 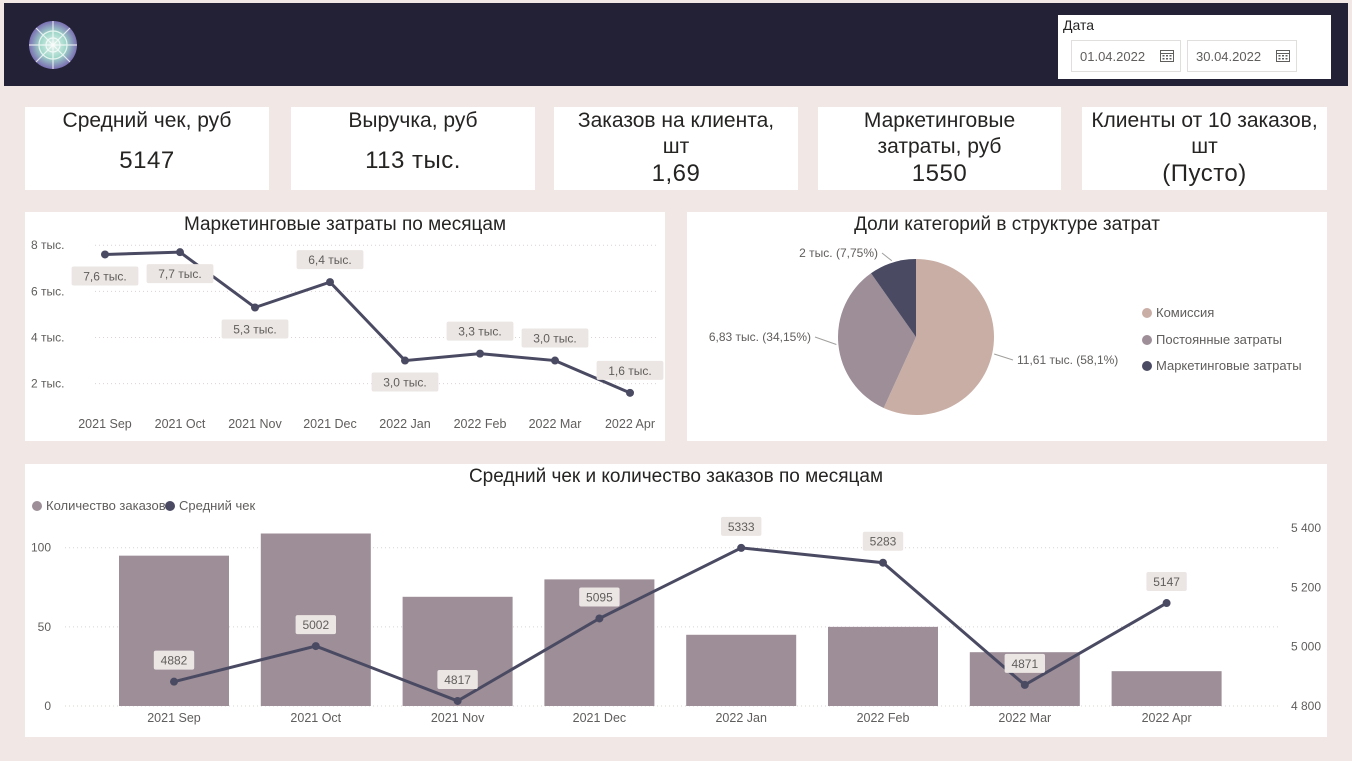 What do you see at coordinates (600, 718) in the screenshot?
I see `x-tick-label: 2021 Dec` at bounding box center [600, 718].